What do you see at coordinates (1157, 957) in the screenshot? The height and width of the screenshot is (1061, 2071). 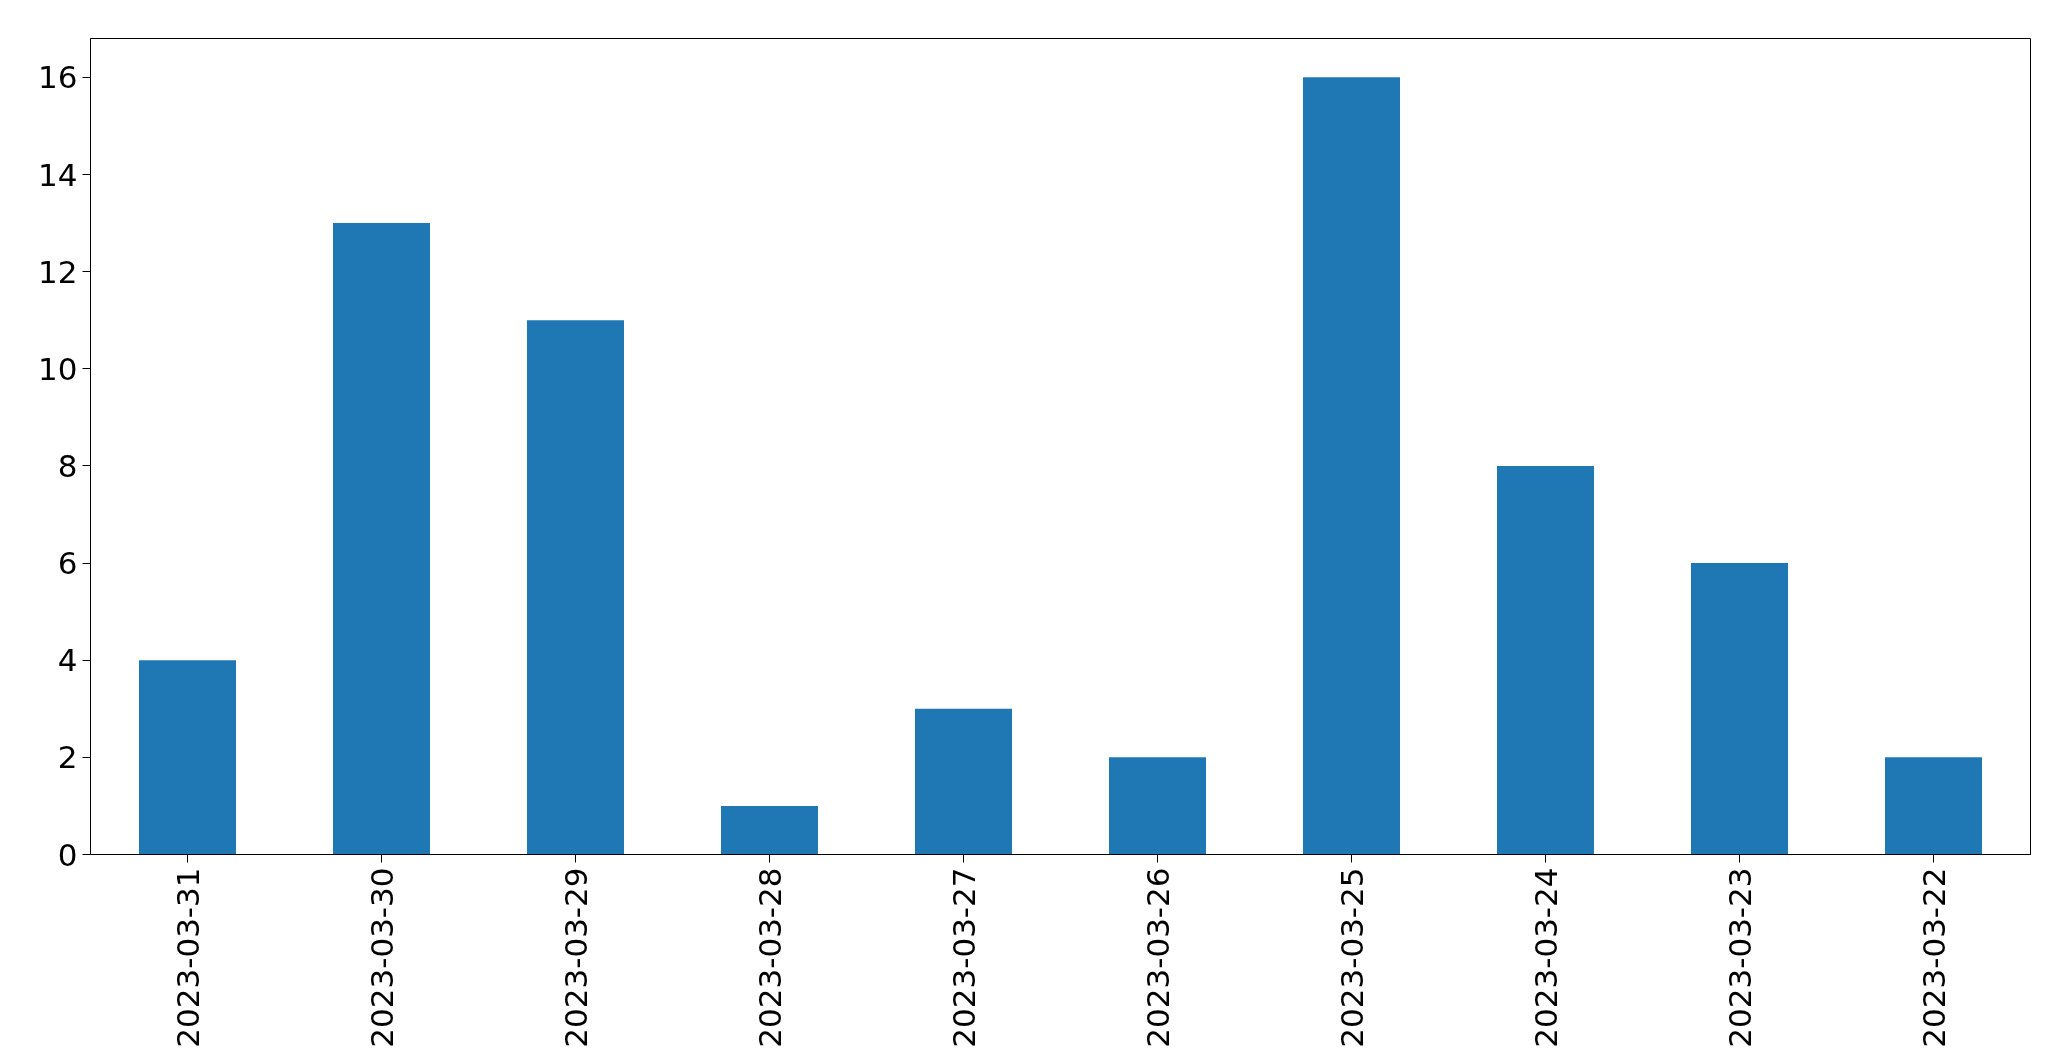 I see `x-tick-label: 2023-03-26` at bounding box center [1157, 957].